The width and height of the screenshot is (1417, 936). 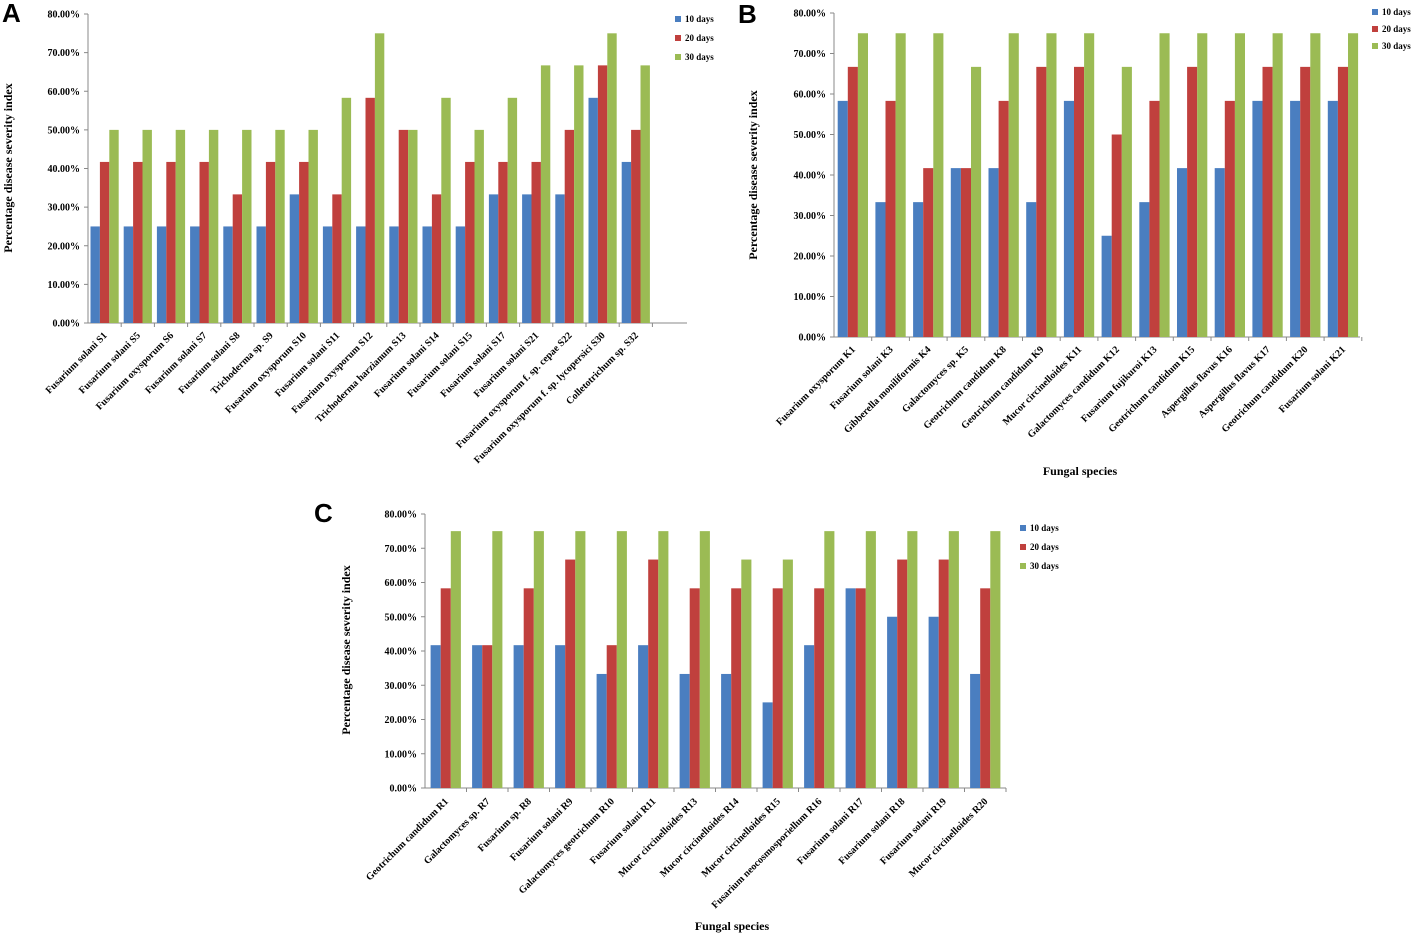 I want to click on x-category-label: Fusarium solani K3, so click(x=862, y=378).